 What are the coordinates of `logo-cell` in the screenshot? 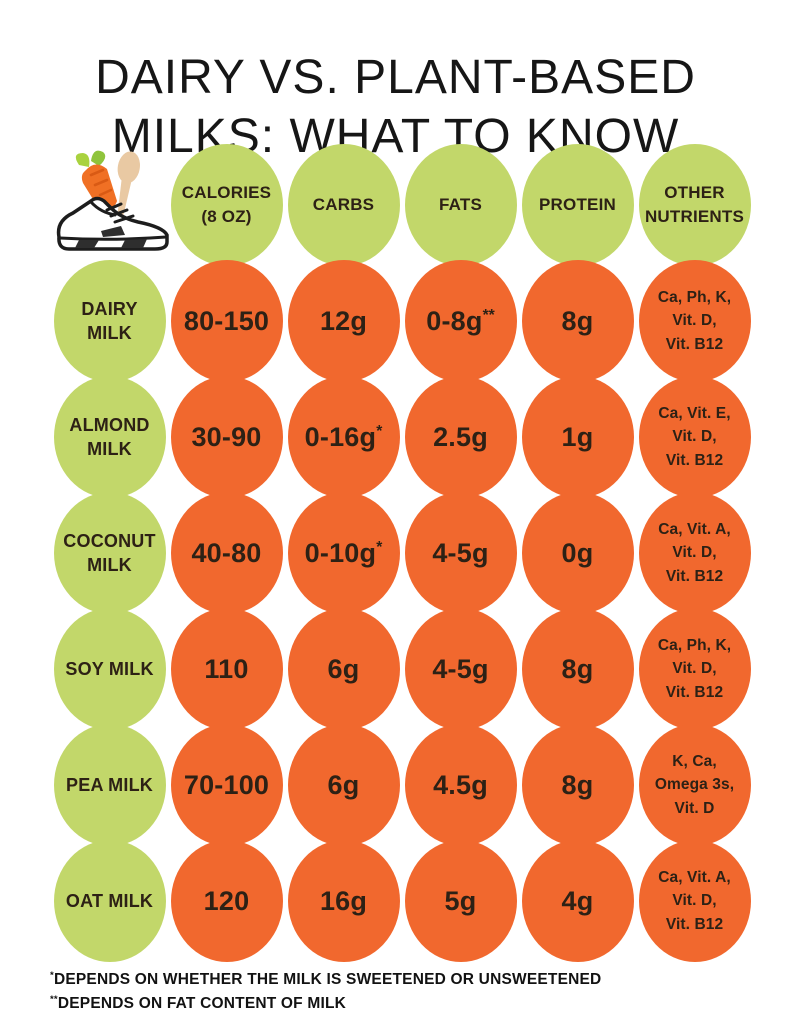 It's located at (110, 205).